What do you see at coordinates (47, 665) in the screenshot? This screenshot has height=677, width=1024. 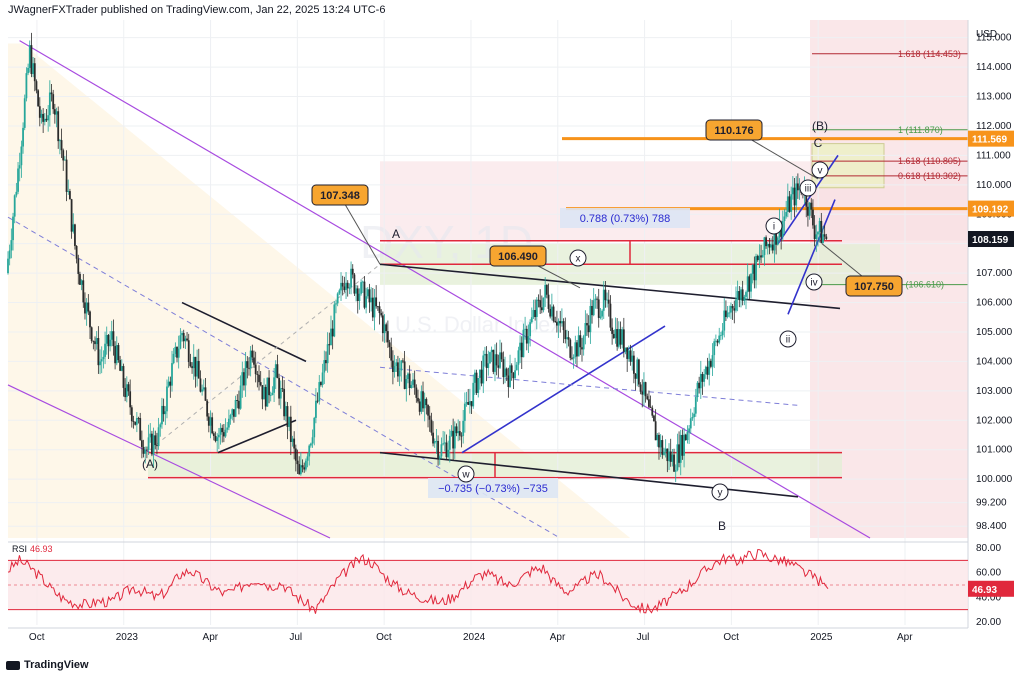 I see `tradingview-logo: TradingView` at bounding box center [47, 665].